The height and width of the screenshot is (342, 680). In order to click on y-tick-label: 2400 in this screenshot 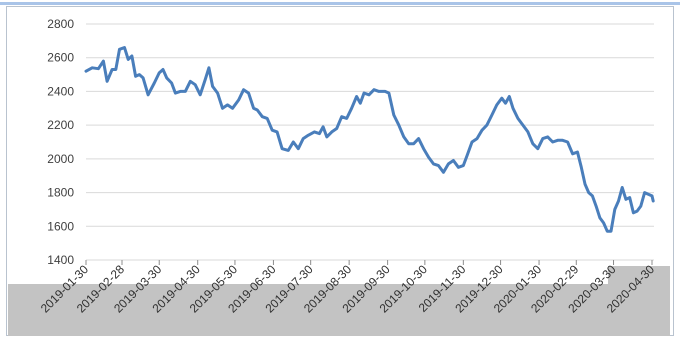, I will do `click(60, 91)`.